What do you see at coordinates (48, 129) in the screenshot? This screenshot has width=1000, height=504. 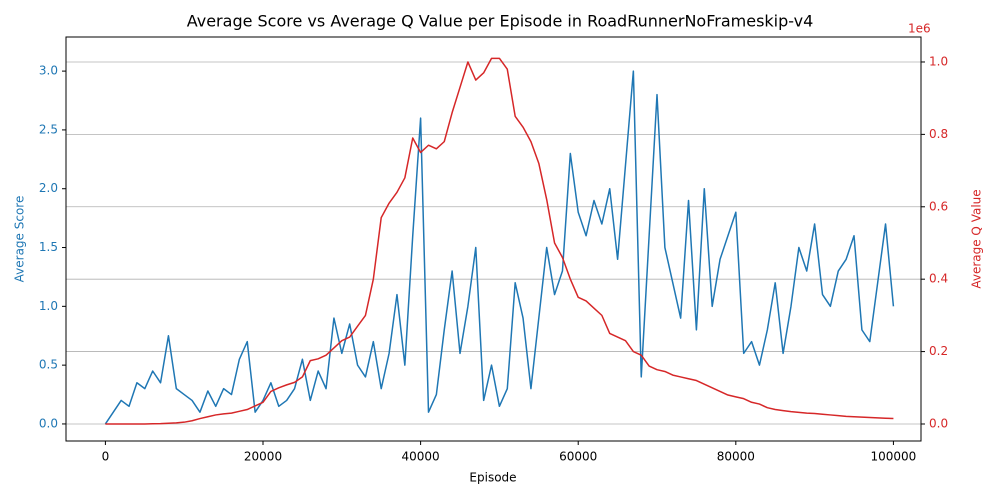 I see `y-tick-label: 2.5` at bounding box center [48, 129].